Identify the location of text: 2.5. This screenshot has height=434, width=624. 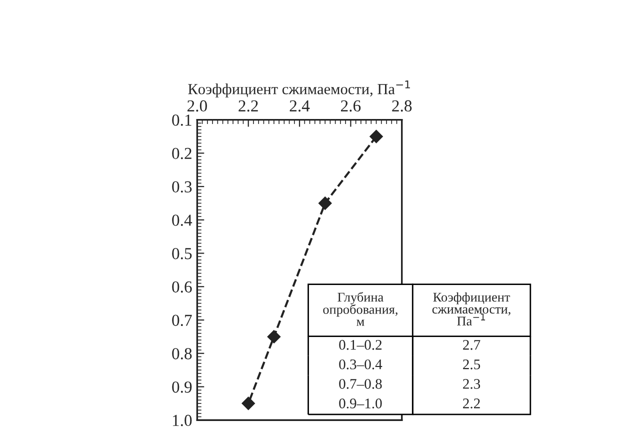
(471, 364).